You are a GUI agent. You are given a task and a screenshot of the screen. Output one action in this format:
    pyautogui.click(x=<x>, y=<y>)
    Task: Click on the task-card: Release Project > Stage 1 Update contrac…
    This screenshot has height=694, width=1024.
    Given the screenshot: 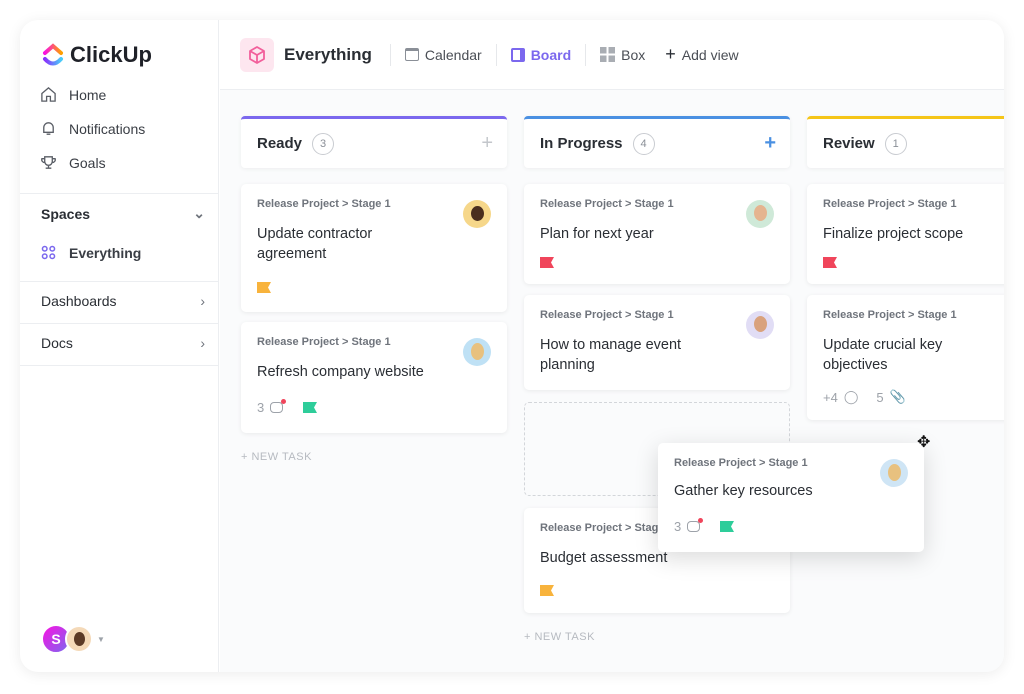 What is the action you would take?
    pyautogui.click(x=374, y=248)
    